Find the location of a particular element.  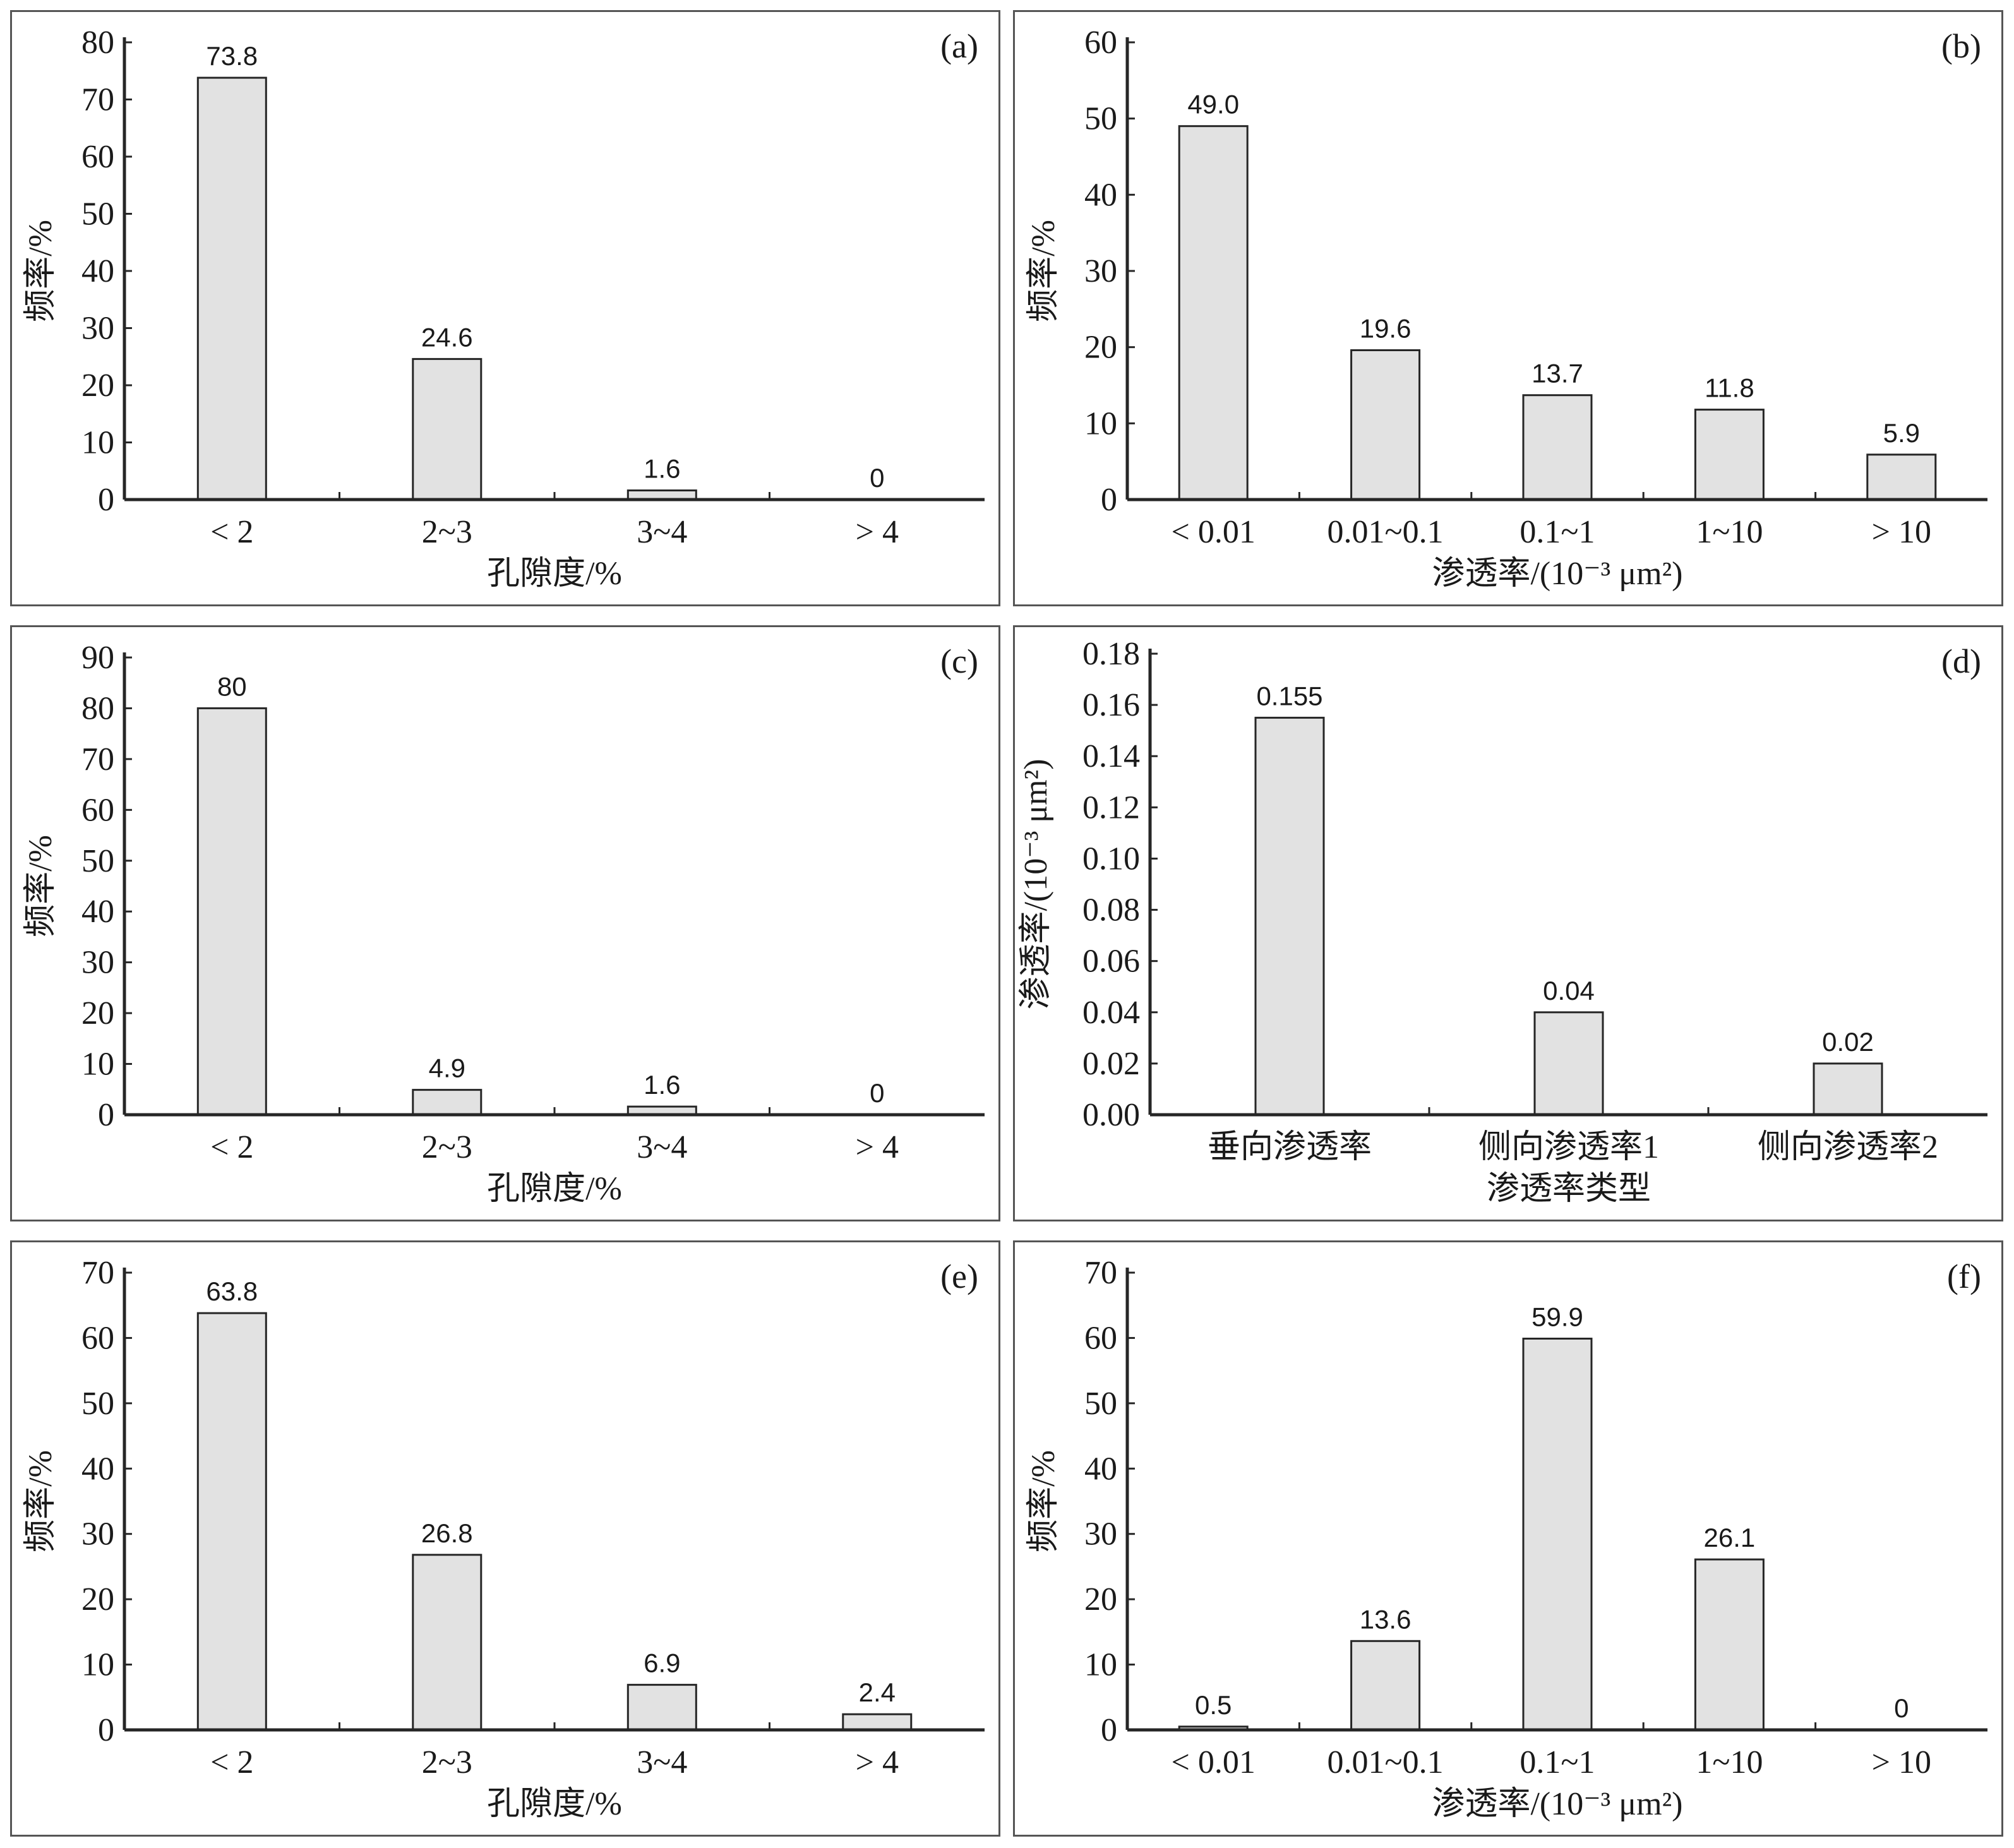

y-axis-title-e: 频率/% is located at coordinates (41, 1501).